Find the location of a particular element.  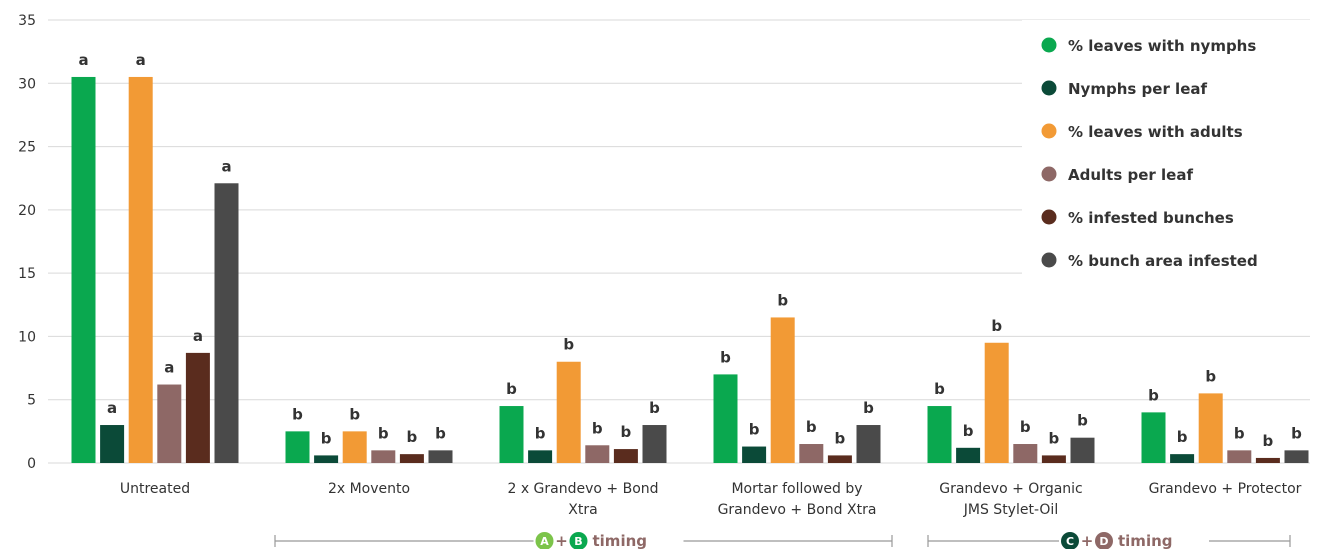

timing-circle-letter: C is located at coordinates (1070, 541).